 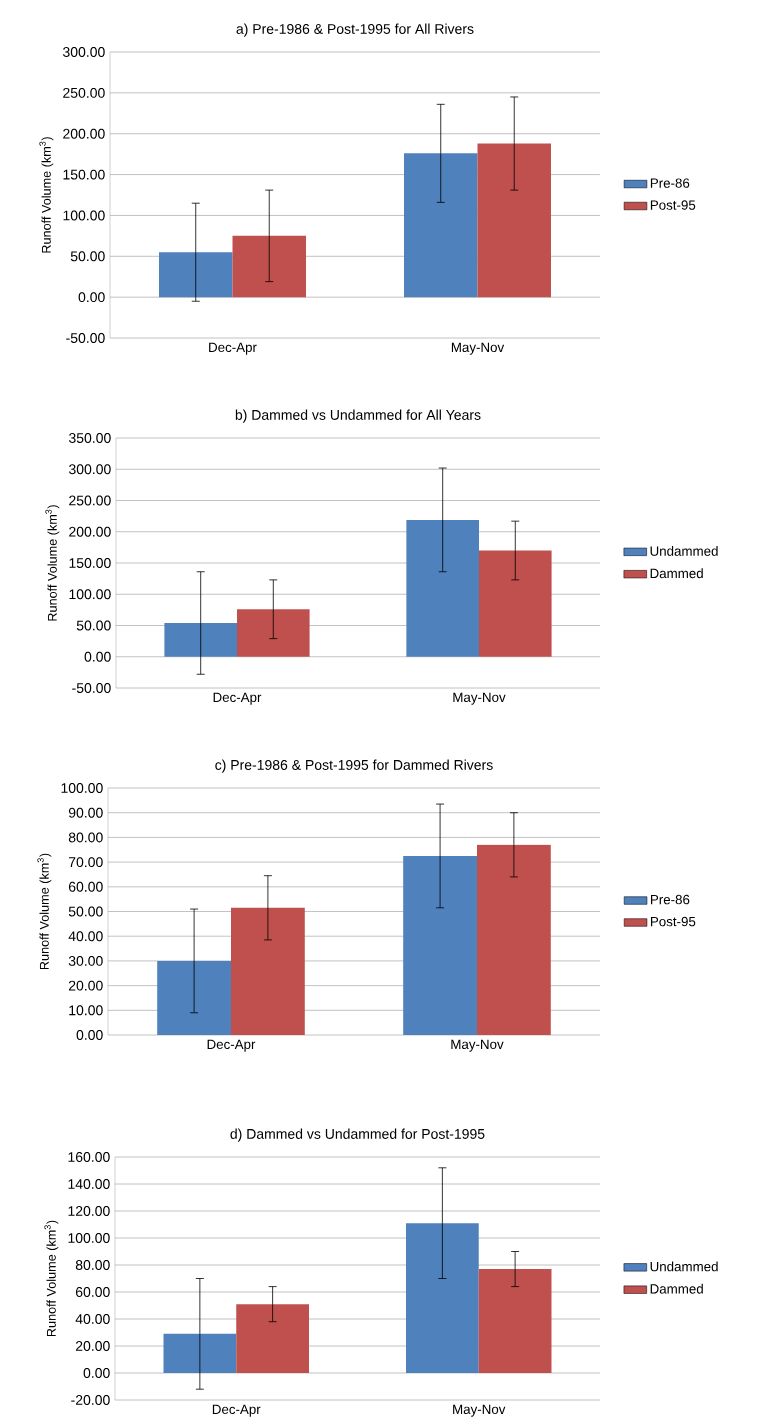 What do you see at coordinates (355, 30) in the screenshot?
I see `chart-title: a) Pre-1986 & Post-1995 for All Rivers` at bounding box center [355, 30].